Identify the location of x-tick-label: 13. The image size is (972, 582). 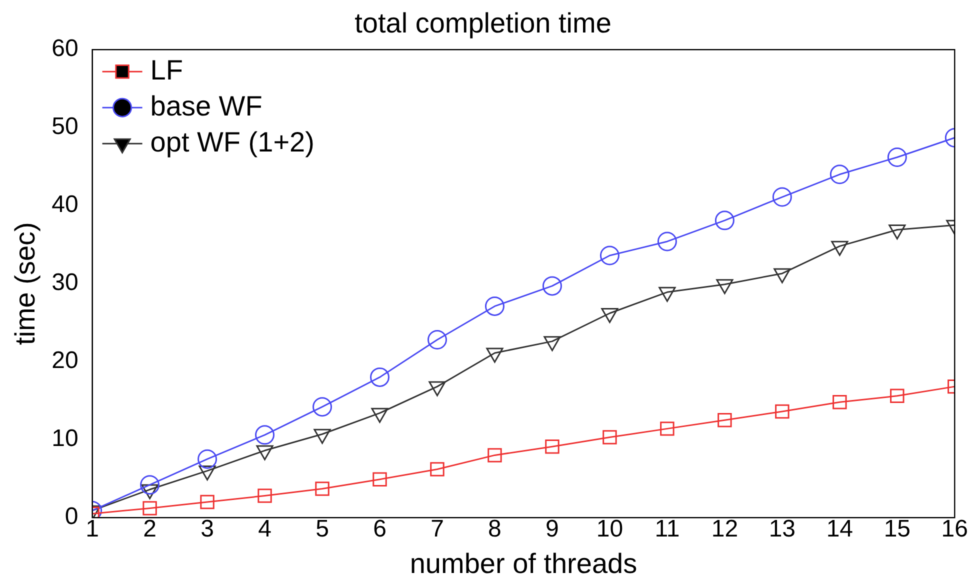
(782, 529).